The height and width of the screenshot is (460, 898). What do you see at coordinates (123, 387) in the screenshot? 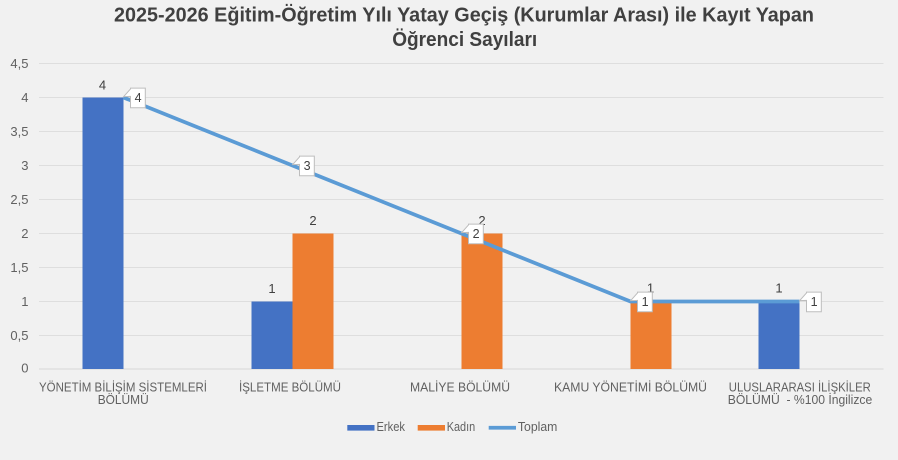
I see `svg-text: YÖNETİM BİLİŞİM SİSTEMLERİ` at bounding box center [123, 387].